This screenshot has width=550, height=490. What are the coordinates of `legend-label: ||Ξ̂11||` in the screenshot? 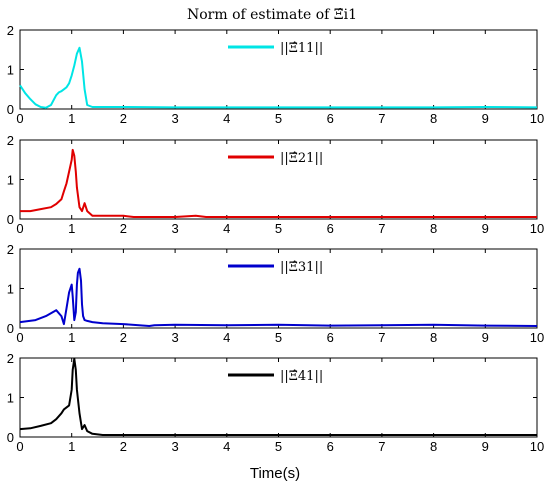 It's located at (301, 48).